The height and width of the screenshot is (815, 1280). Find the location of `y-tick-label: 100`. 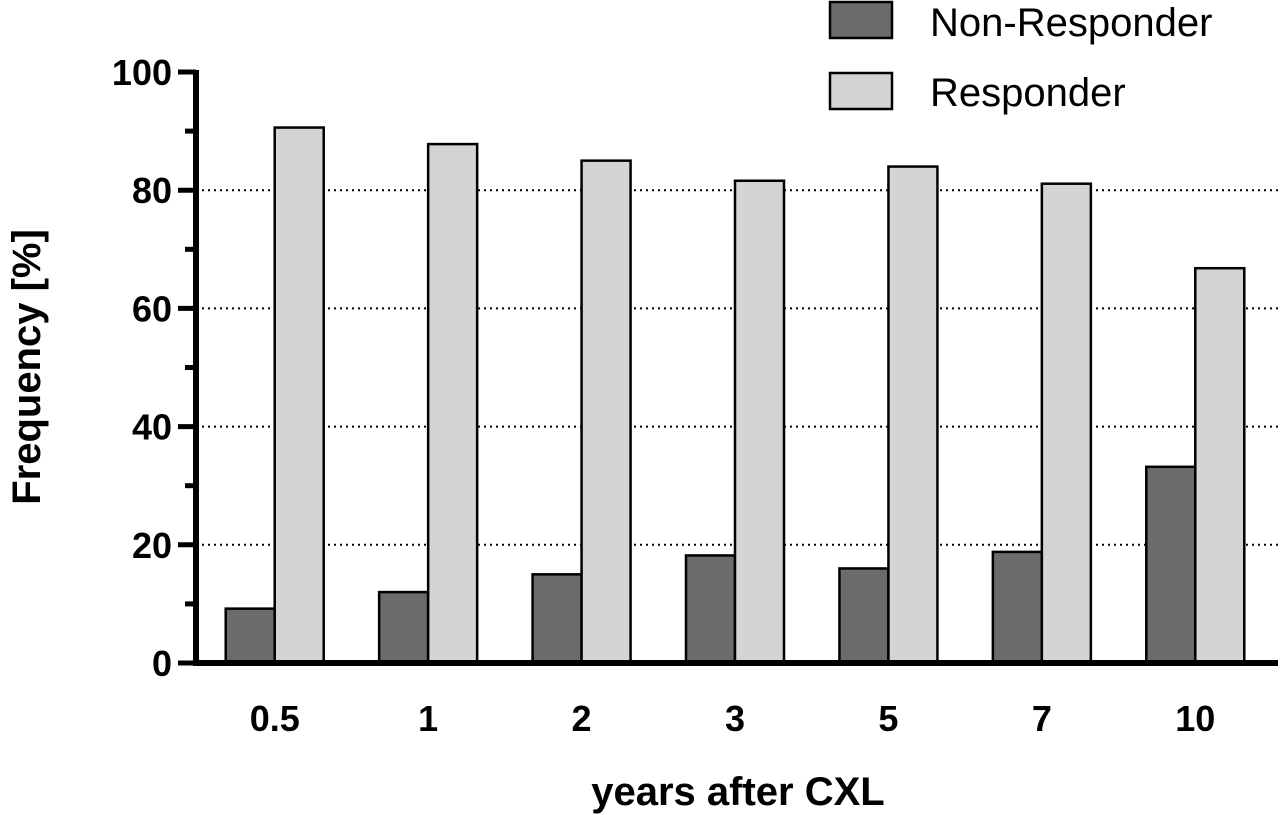

y-tick-label: 100 is located at coordinates (142, 72).